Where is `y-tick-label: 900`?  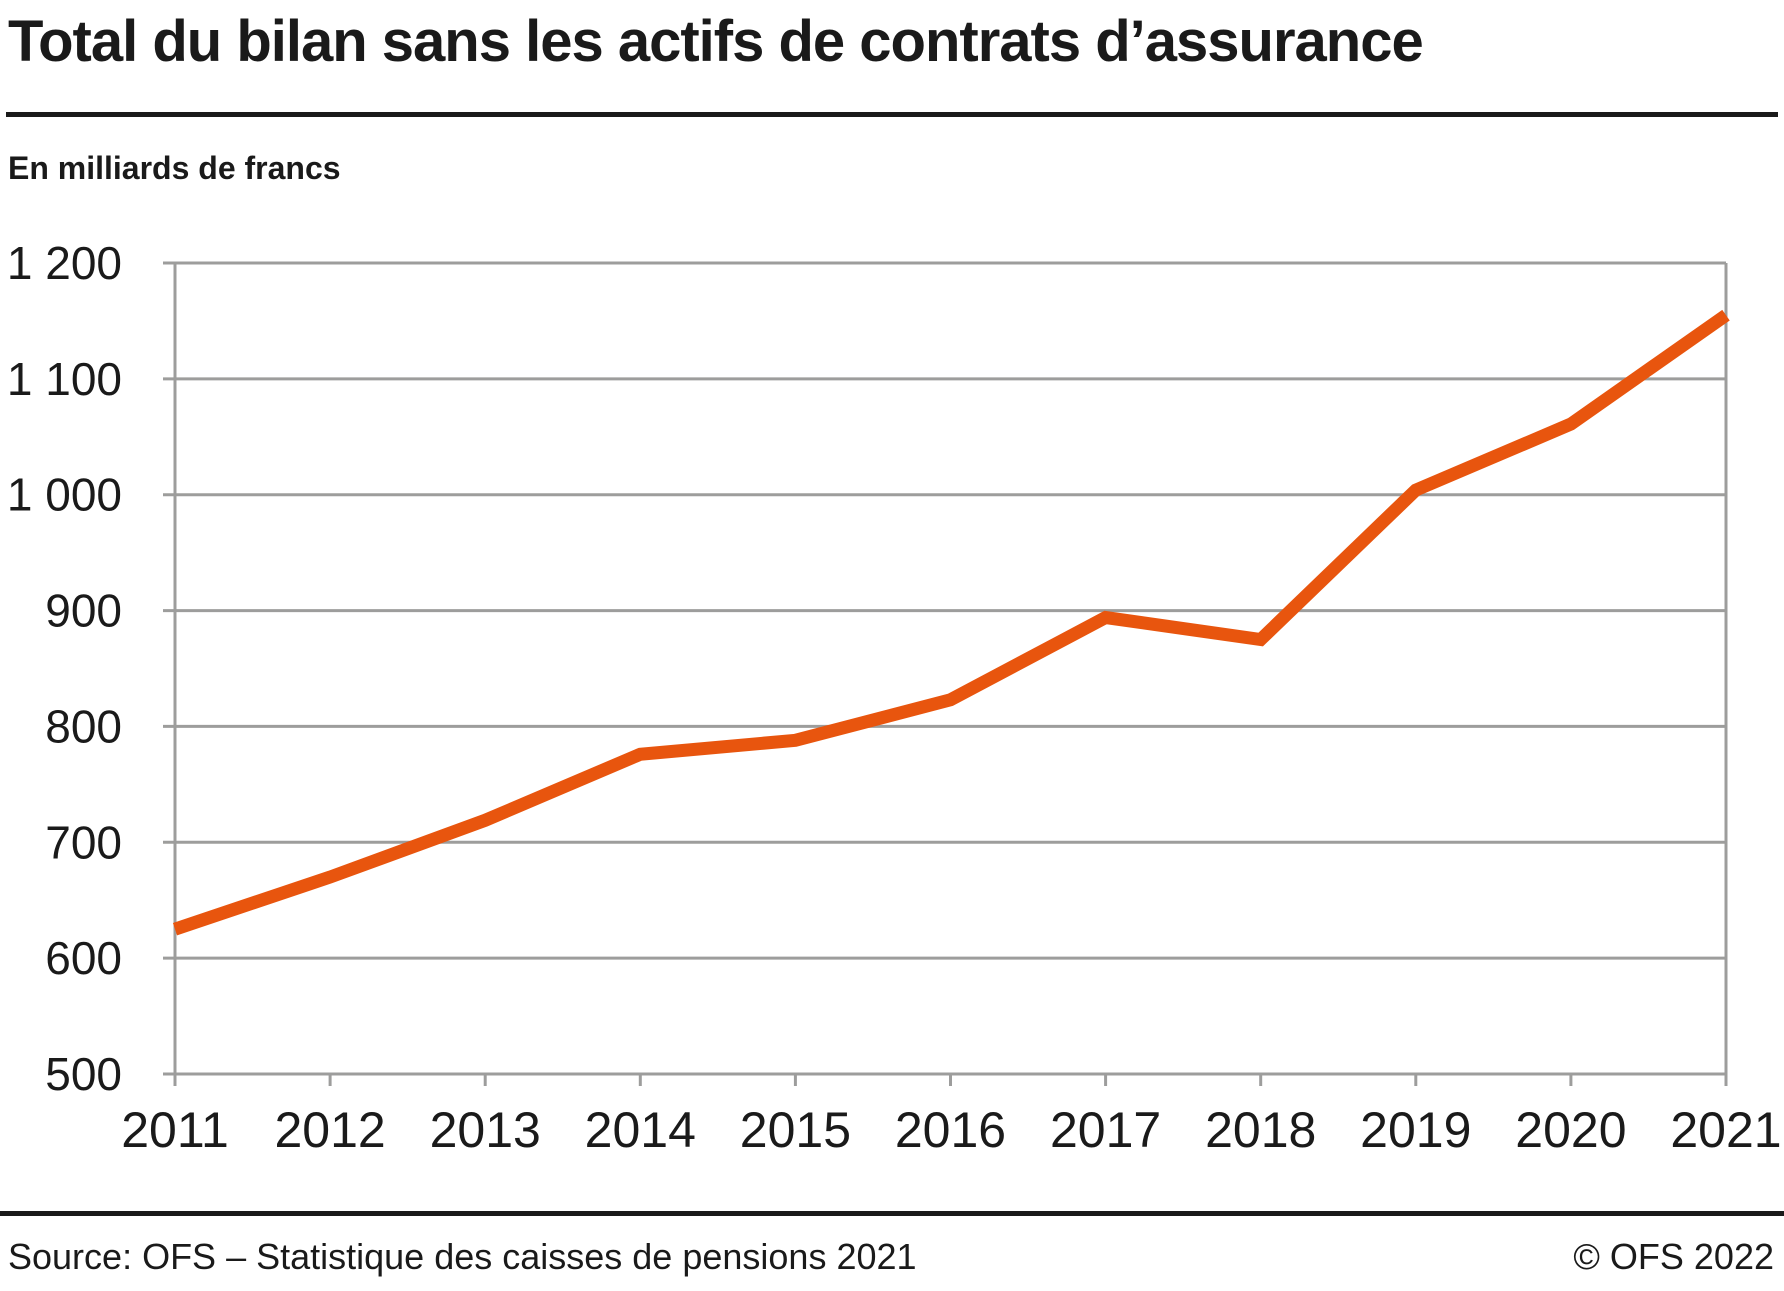
y-tick-label: 900 is located at coordinates (83, 611).